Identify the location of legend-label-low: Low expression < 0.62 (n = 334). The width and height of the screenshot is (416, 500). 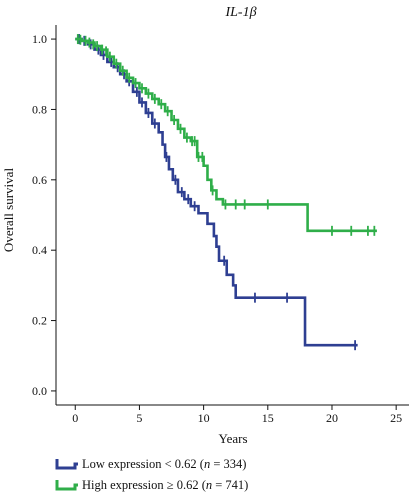
(164, 464).